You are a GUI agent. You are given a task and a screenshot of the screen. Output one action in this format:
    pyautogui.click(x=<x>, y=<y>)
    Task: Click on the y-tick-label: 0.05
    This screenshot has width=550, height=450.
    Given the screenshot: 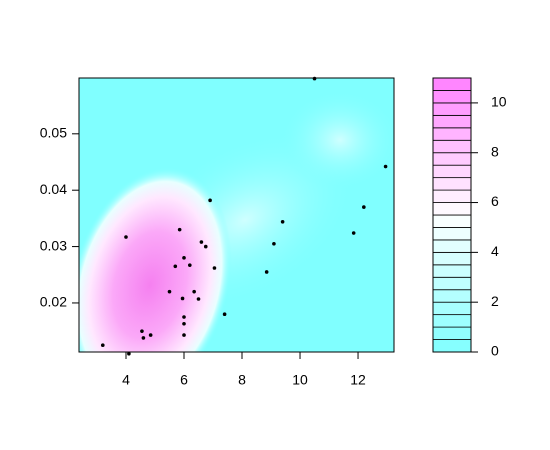 What is the action you would take?
    pyautogui.click(x=53, y=133)
    